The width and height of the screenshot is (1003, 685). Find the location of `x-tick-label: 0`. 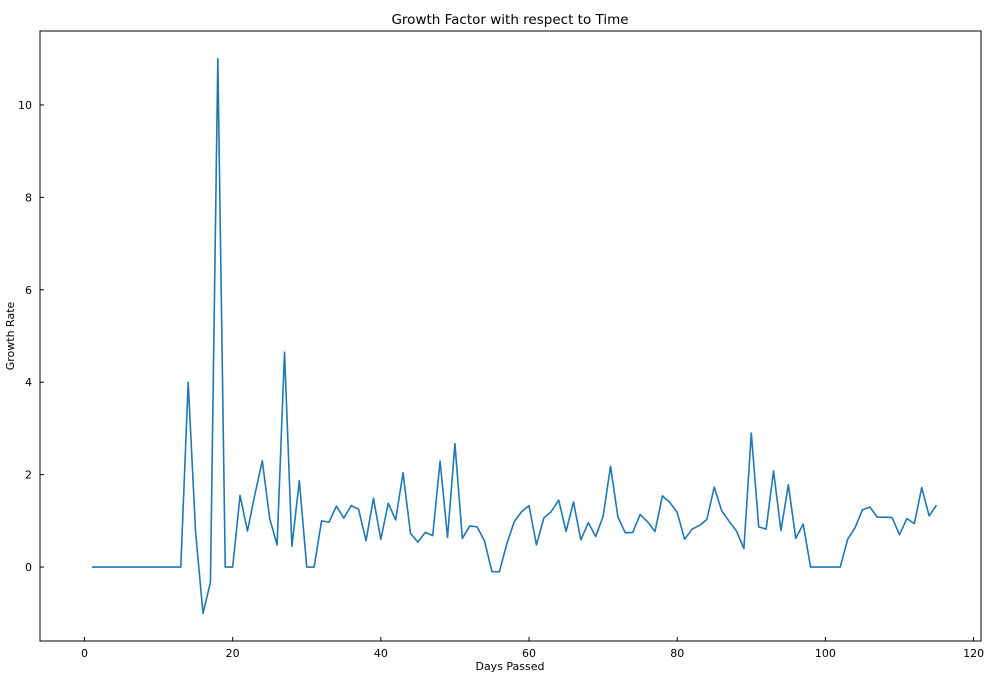

x-tick-label: 0 is located at coordinates (84, 653).